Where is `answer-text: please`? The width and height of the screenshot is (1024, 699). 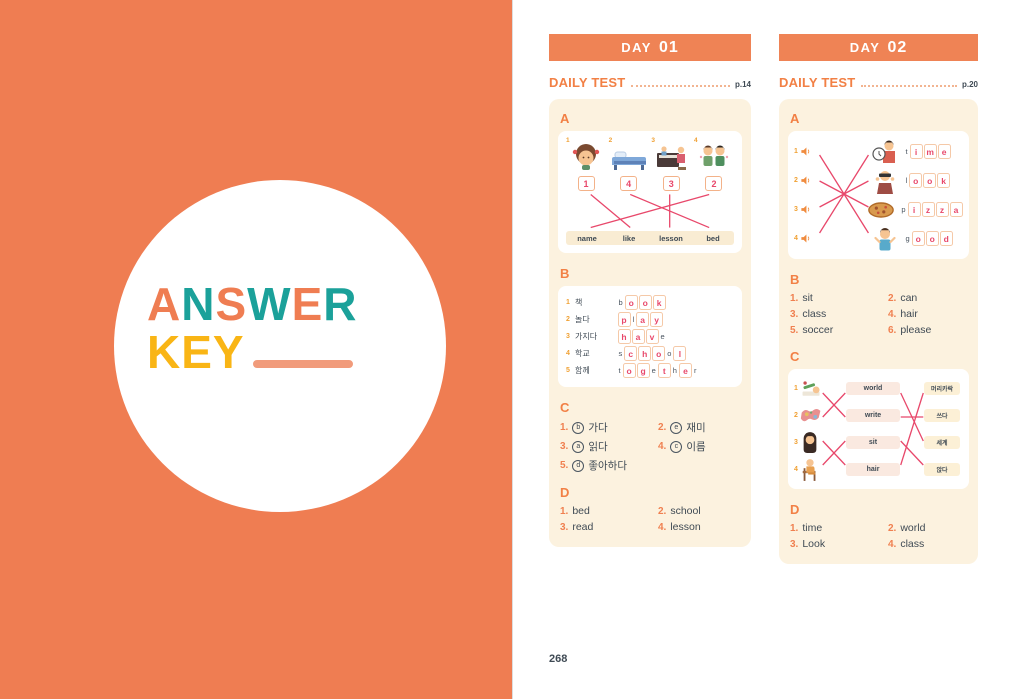 answer-text: please is located at coordinates (916, 330).